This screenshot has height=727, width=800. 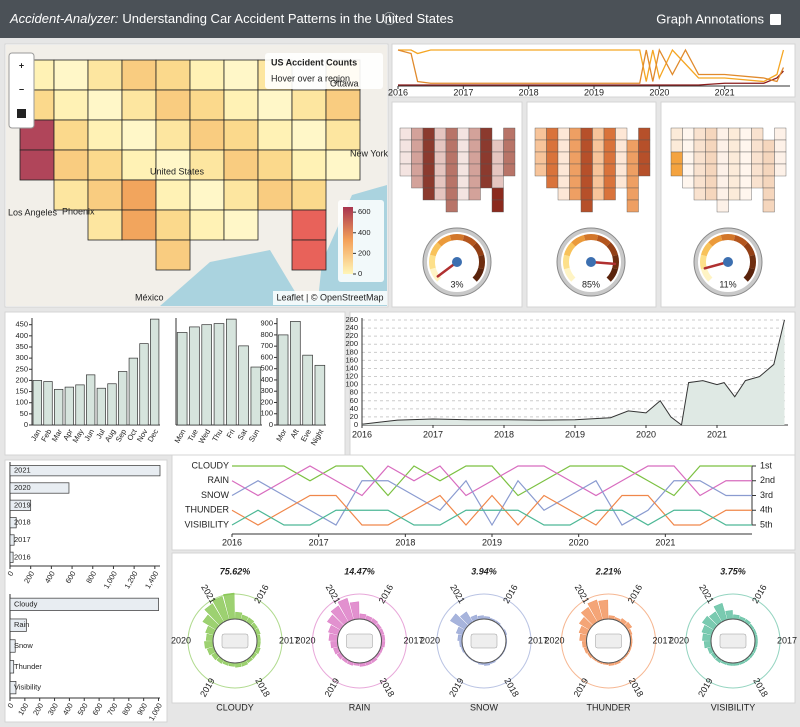 I want to click on x-tick-label: 0, so click(x=11, y=573).